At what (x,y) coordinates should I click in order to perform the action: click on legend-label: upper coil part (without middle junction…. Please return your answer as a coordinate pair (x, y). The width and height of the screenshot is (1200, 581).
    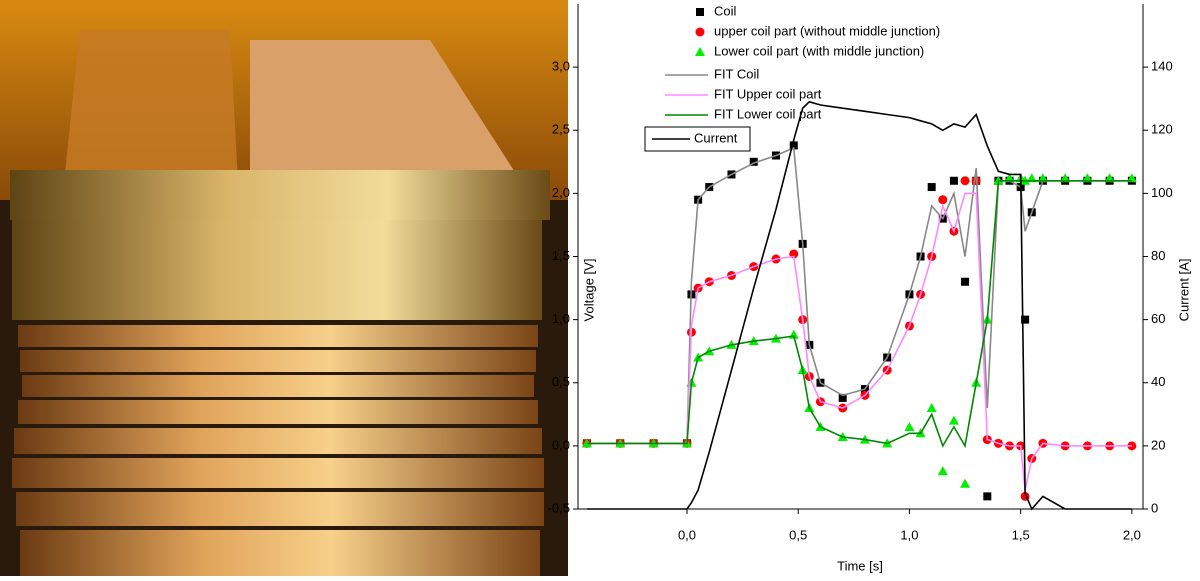
    Looking at the image, I should click on (827, 30).